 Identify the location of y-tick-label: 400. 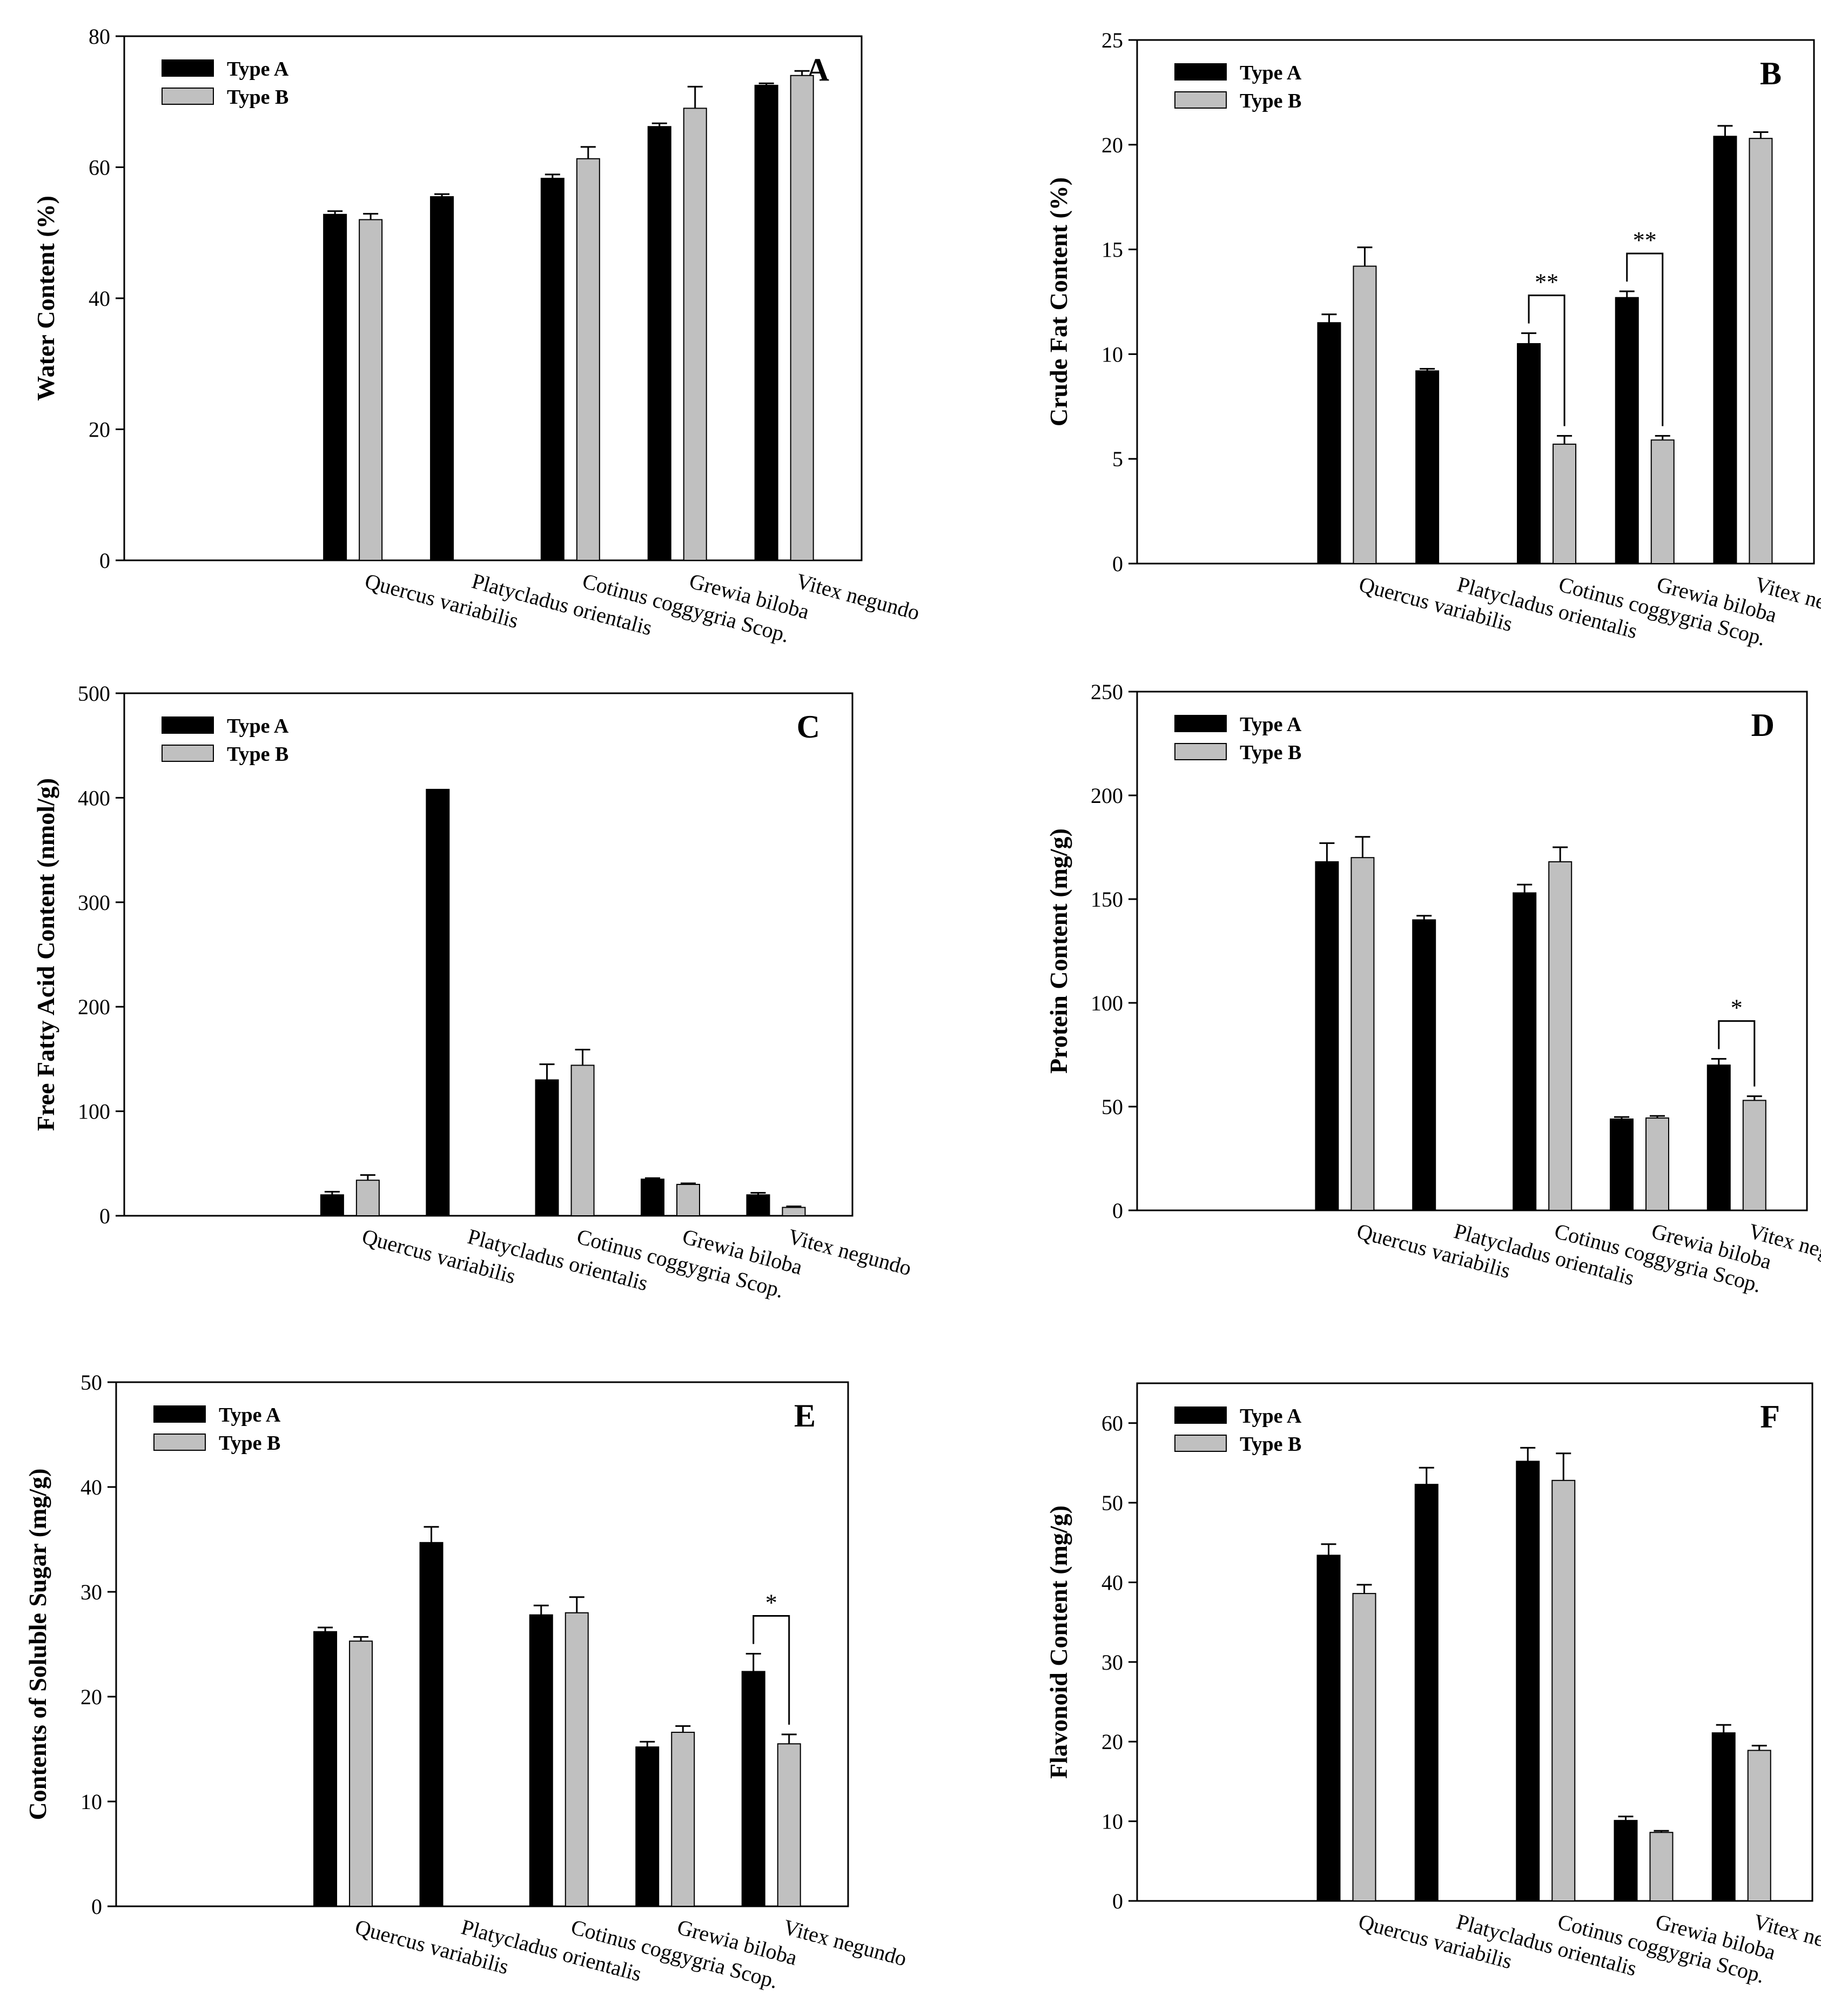
(94, 798).